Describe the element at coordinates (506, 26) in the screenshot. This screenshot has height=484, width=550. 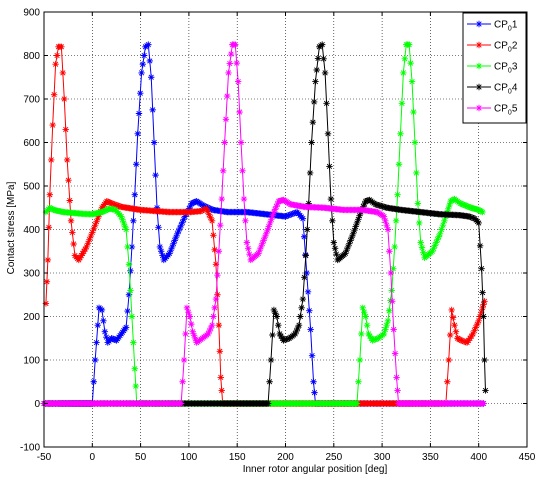
I see `legend-label: CP01` at that location.